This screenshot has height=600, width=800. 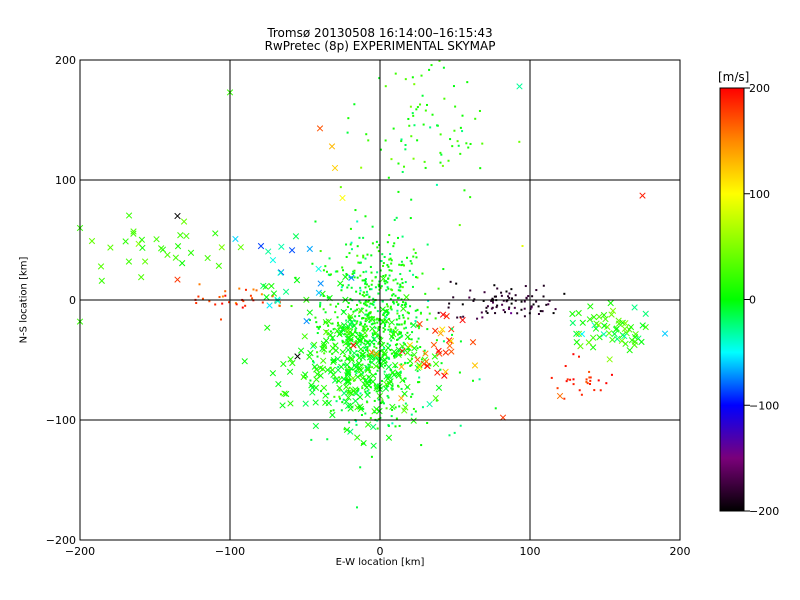 I want to click on x-tick-labels: −200 −100 0 100 200, so click(x=378, y=546).